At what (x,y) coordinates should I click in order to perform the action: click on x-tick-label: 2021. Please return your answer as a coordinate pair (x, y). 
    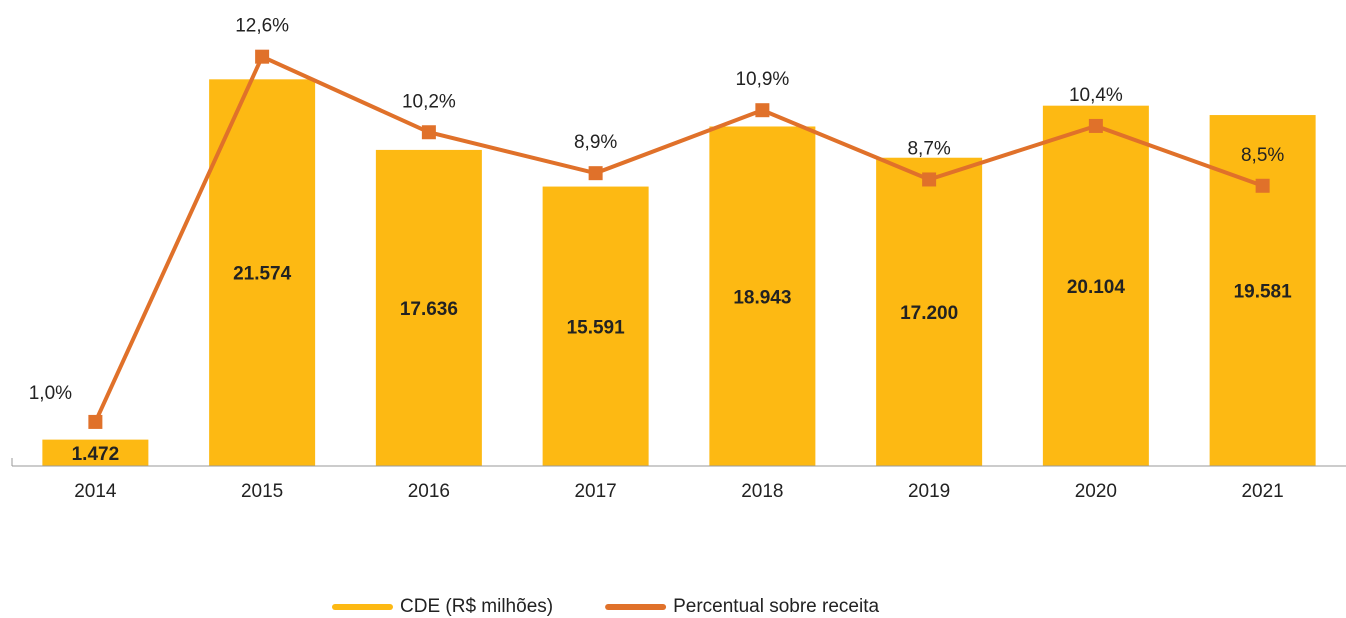
    Looking at the image, I should click on (1262, 491).